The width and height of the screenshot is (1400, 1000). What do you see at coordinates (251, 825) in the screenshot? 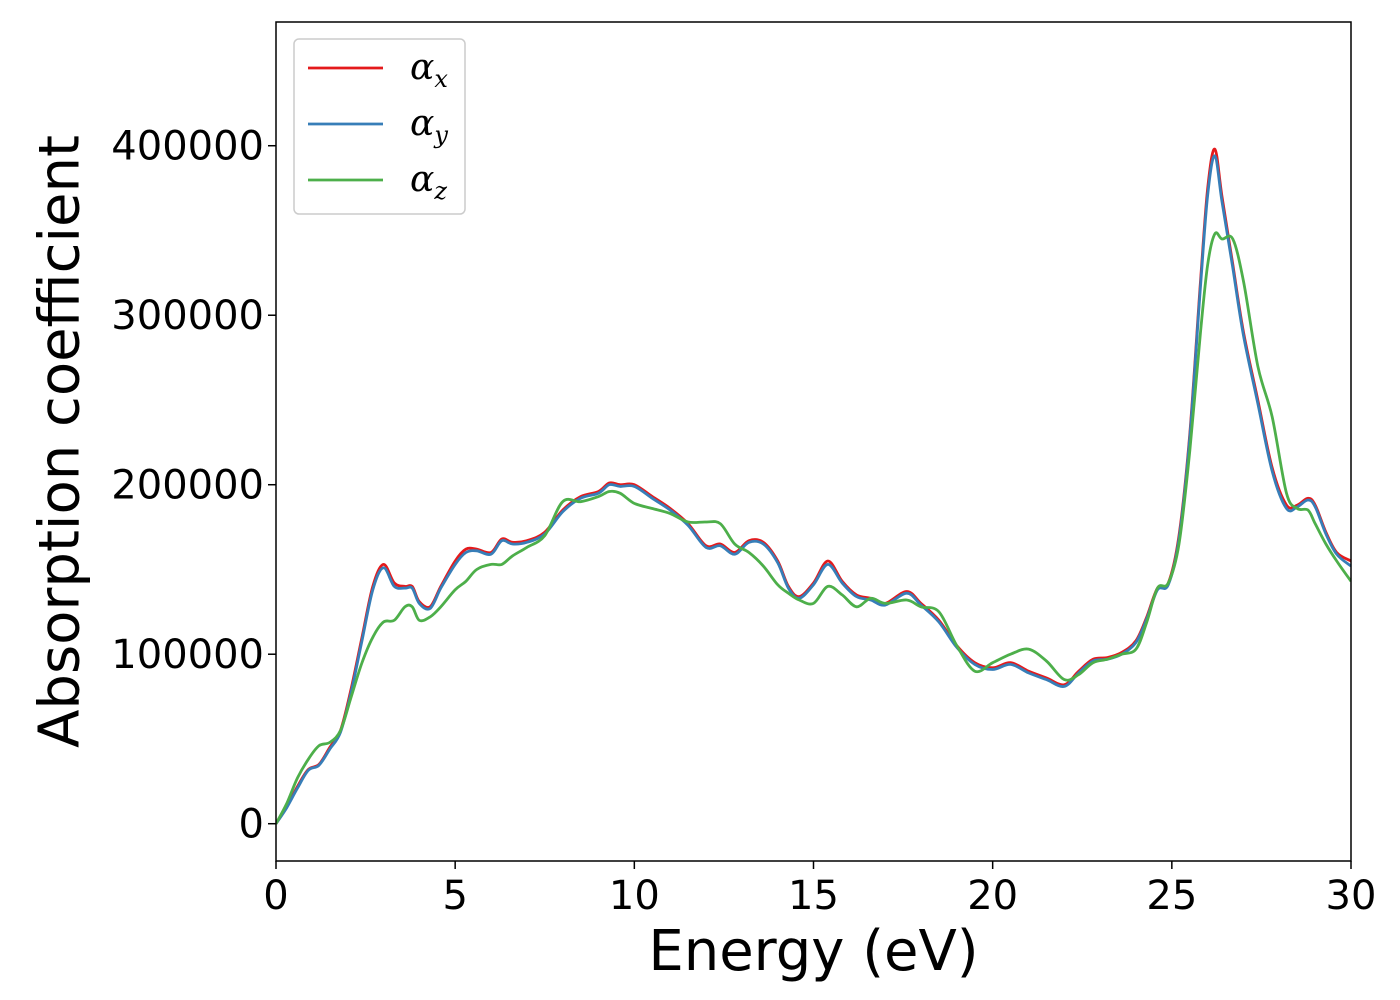
I see `y-tick-label: 0` at bounding box center [251, 825].